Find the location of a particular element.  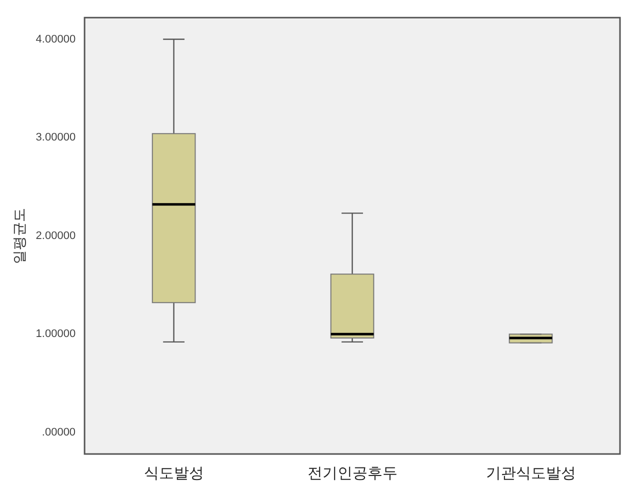

y-tick-label: 4.00000 is located at coordinates (56, 39).